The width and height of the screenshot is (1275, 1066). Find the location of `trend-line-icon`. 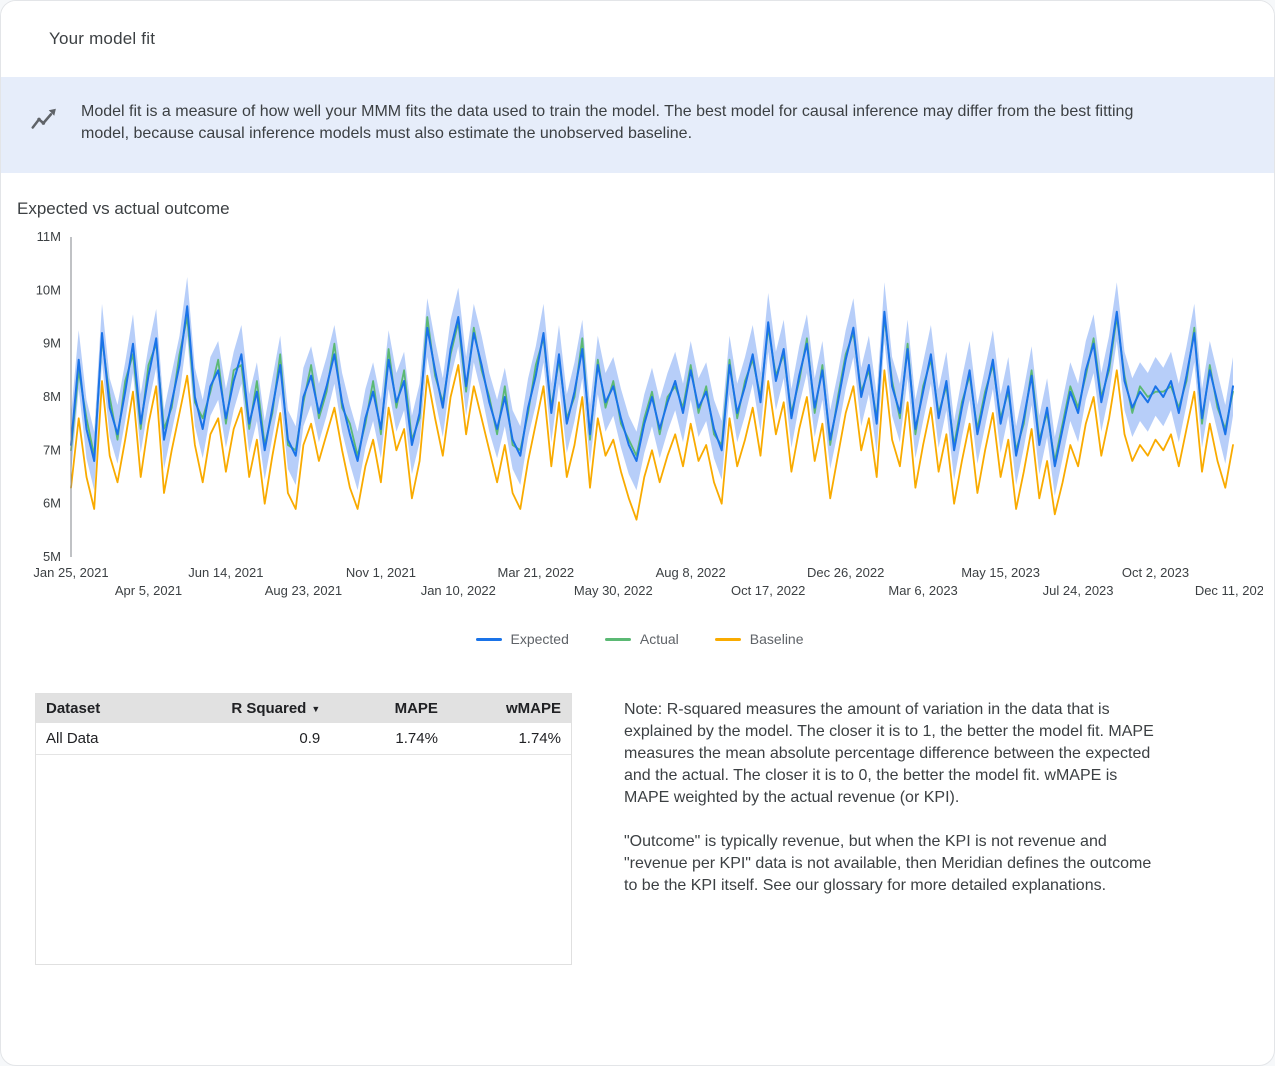

trend-line-icon is located at coordinates (44, 120).